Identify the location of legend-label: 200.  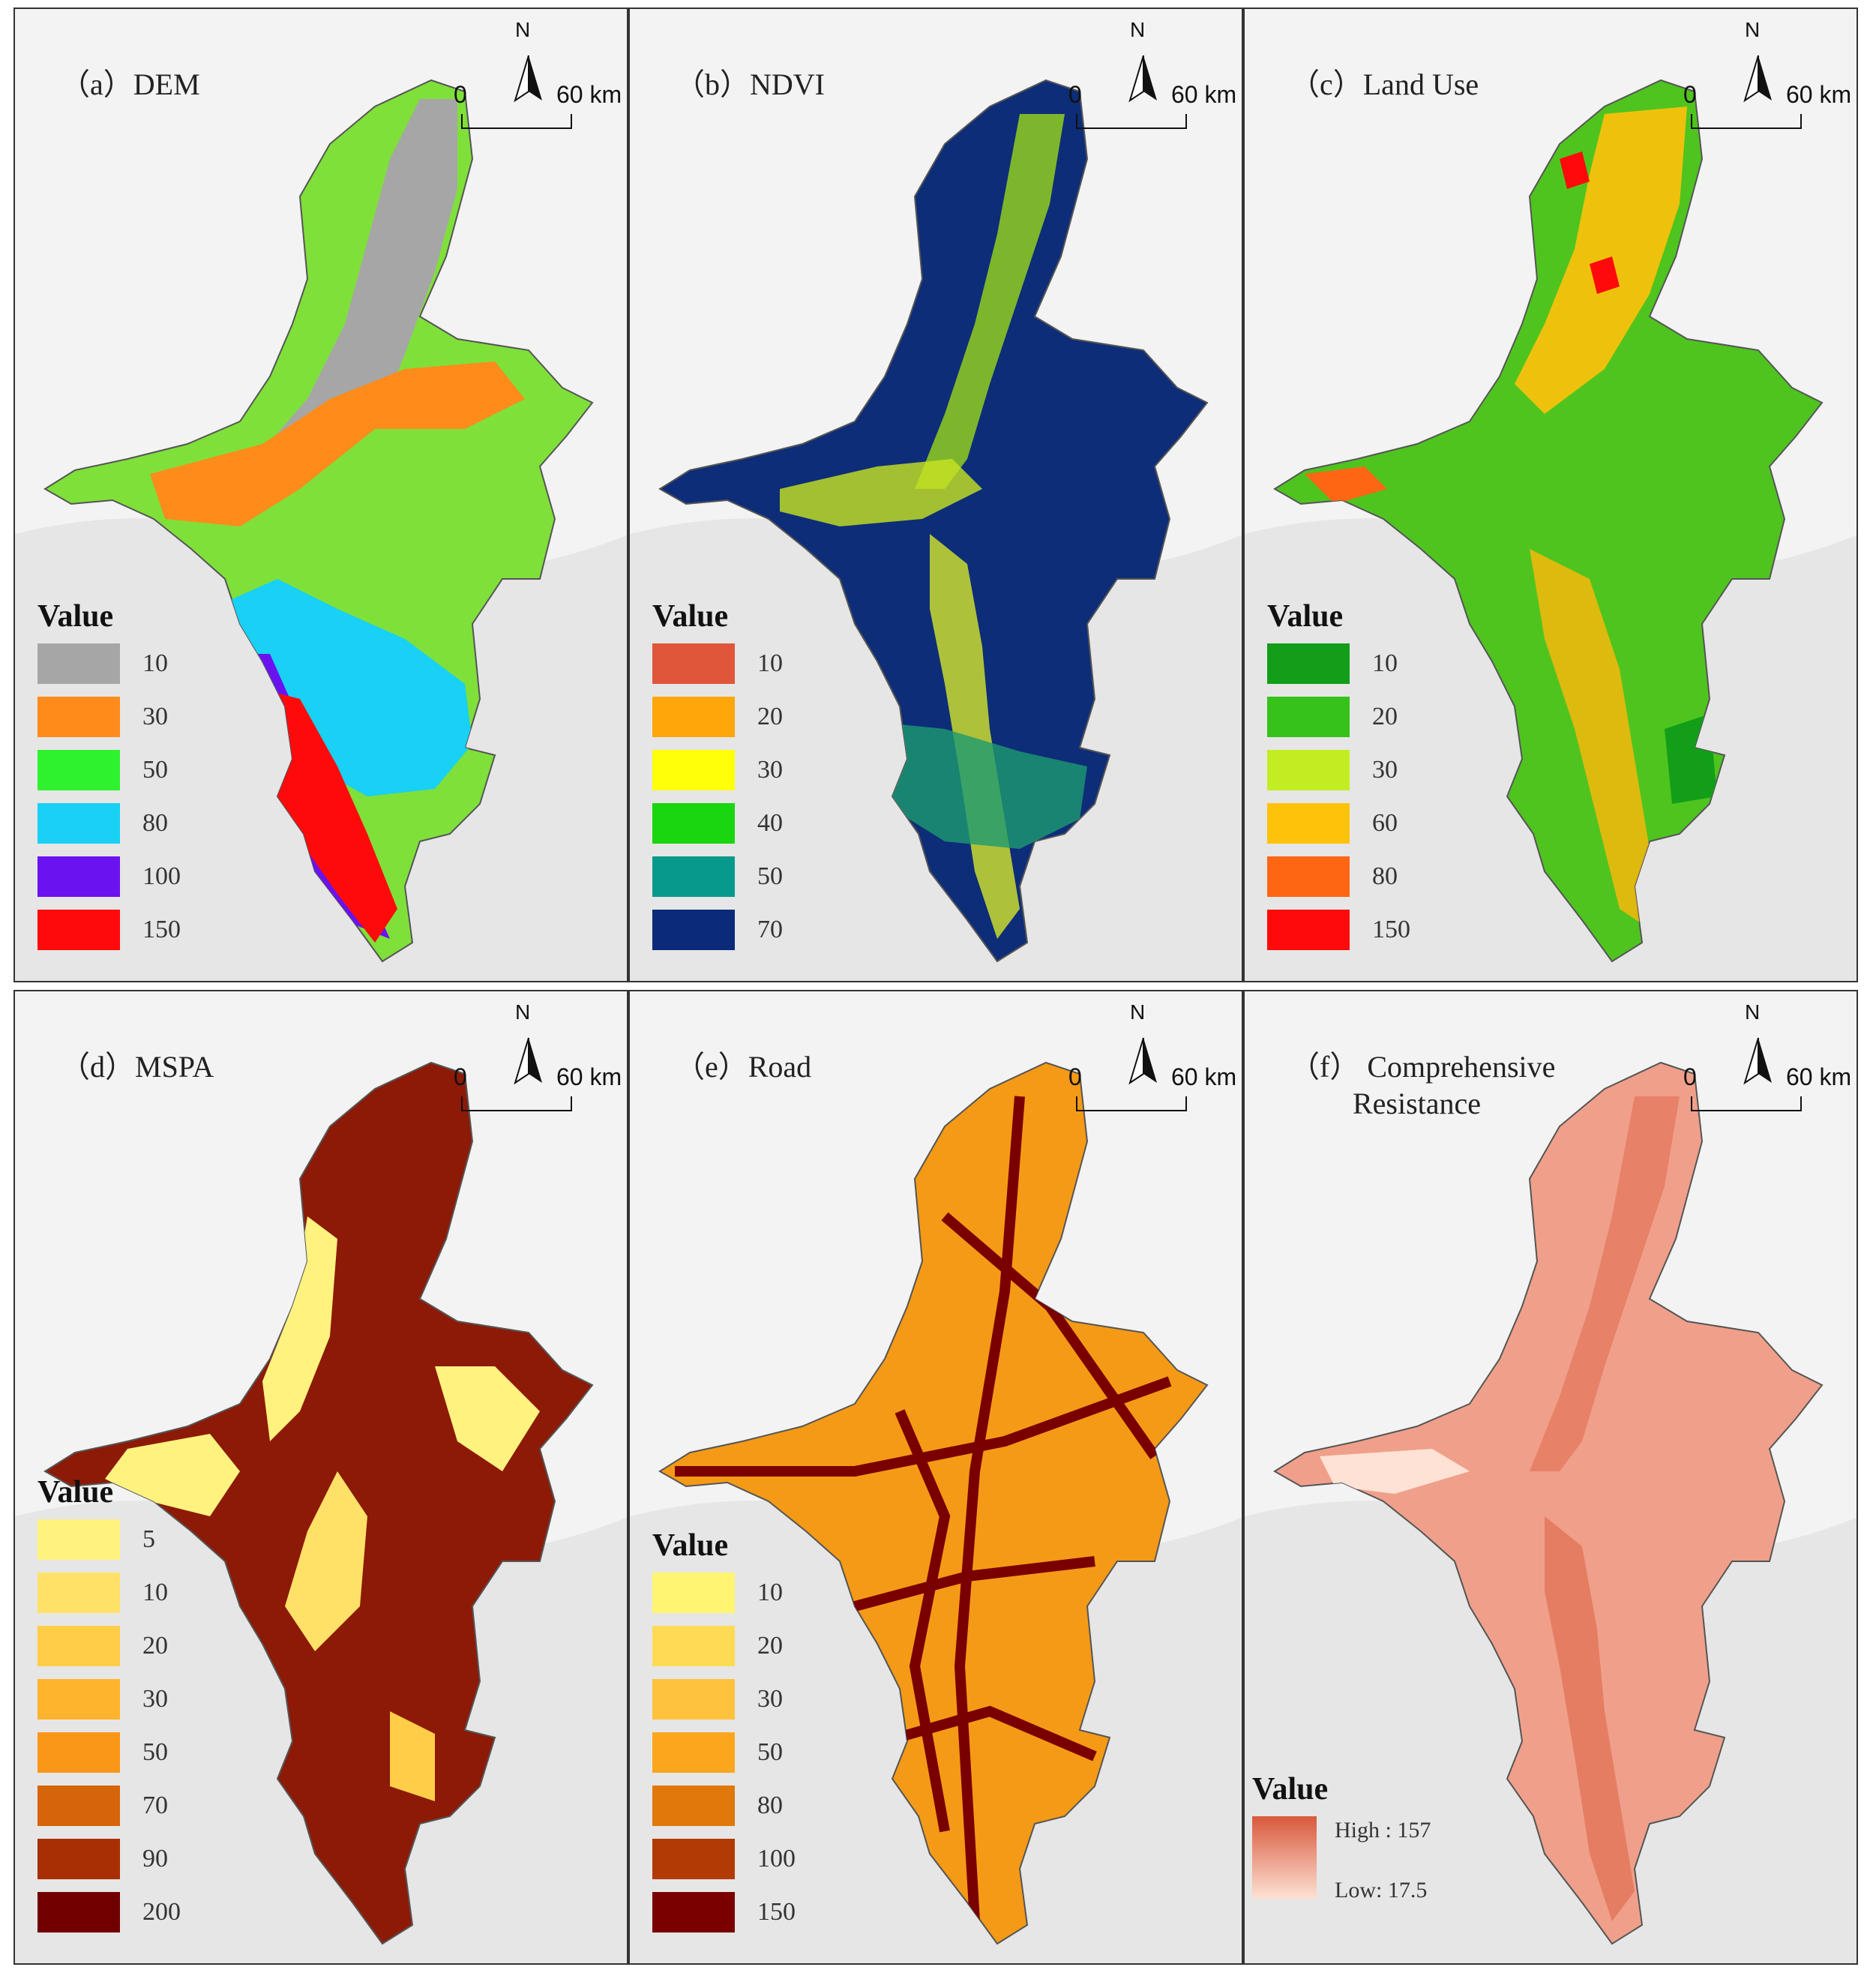
(161, 1912).